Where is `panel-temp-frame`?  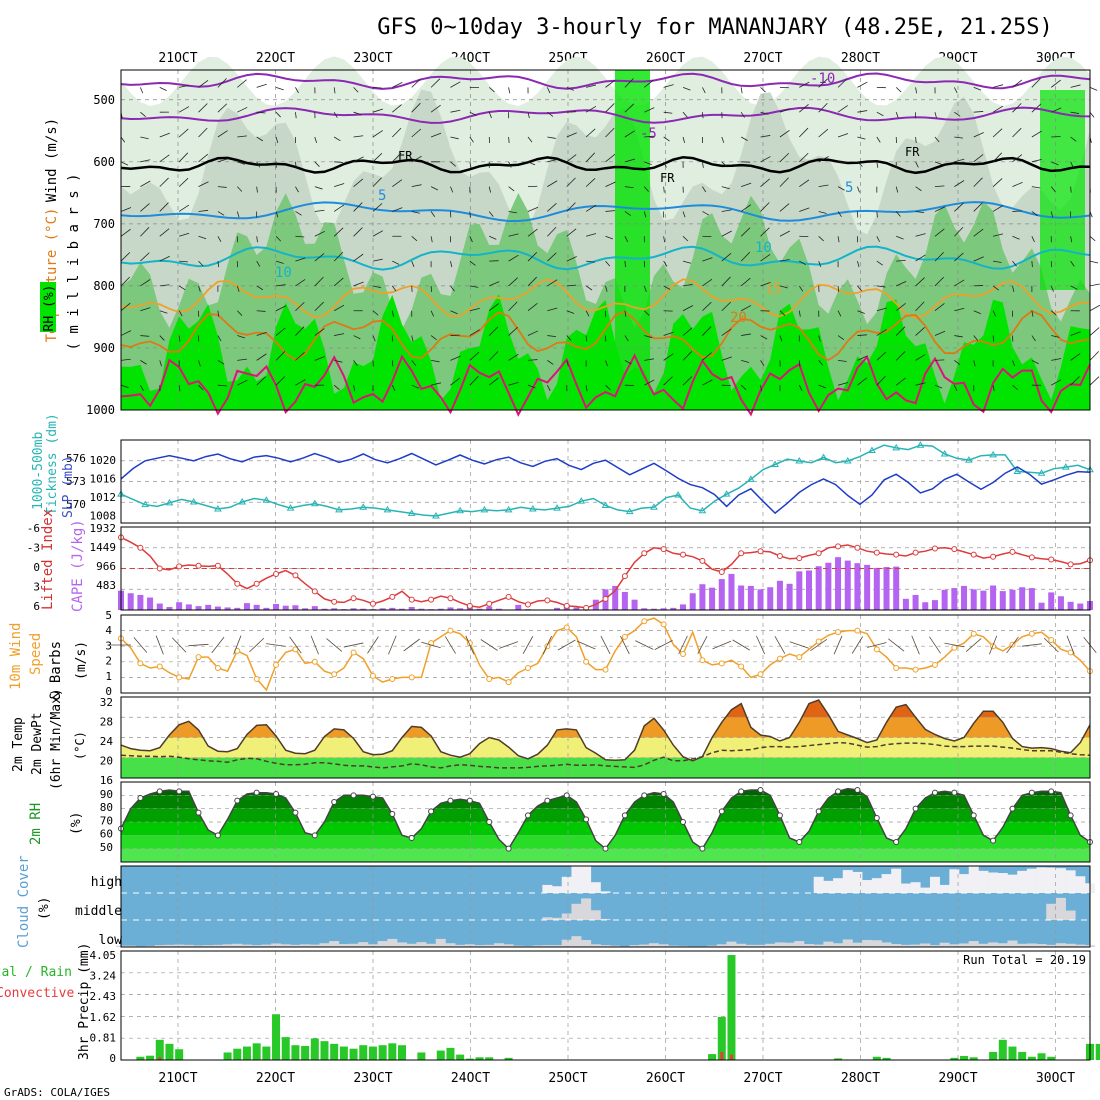
panel-temp-frame is located at coordinates (605, 737).